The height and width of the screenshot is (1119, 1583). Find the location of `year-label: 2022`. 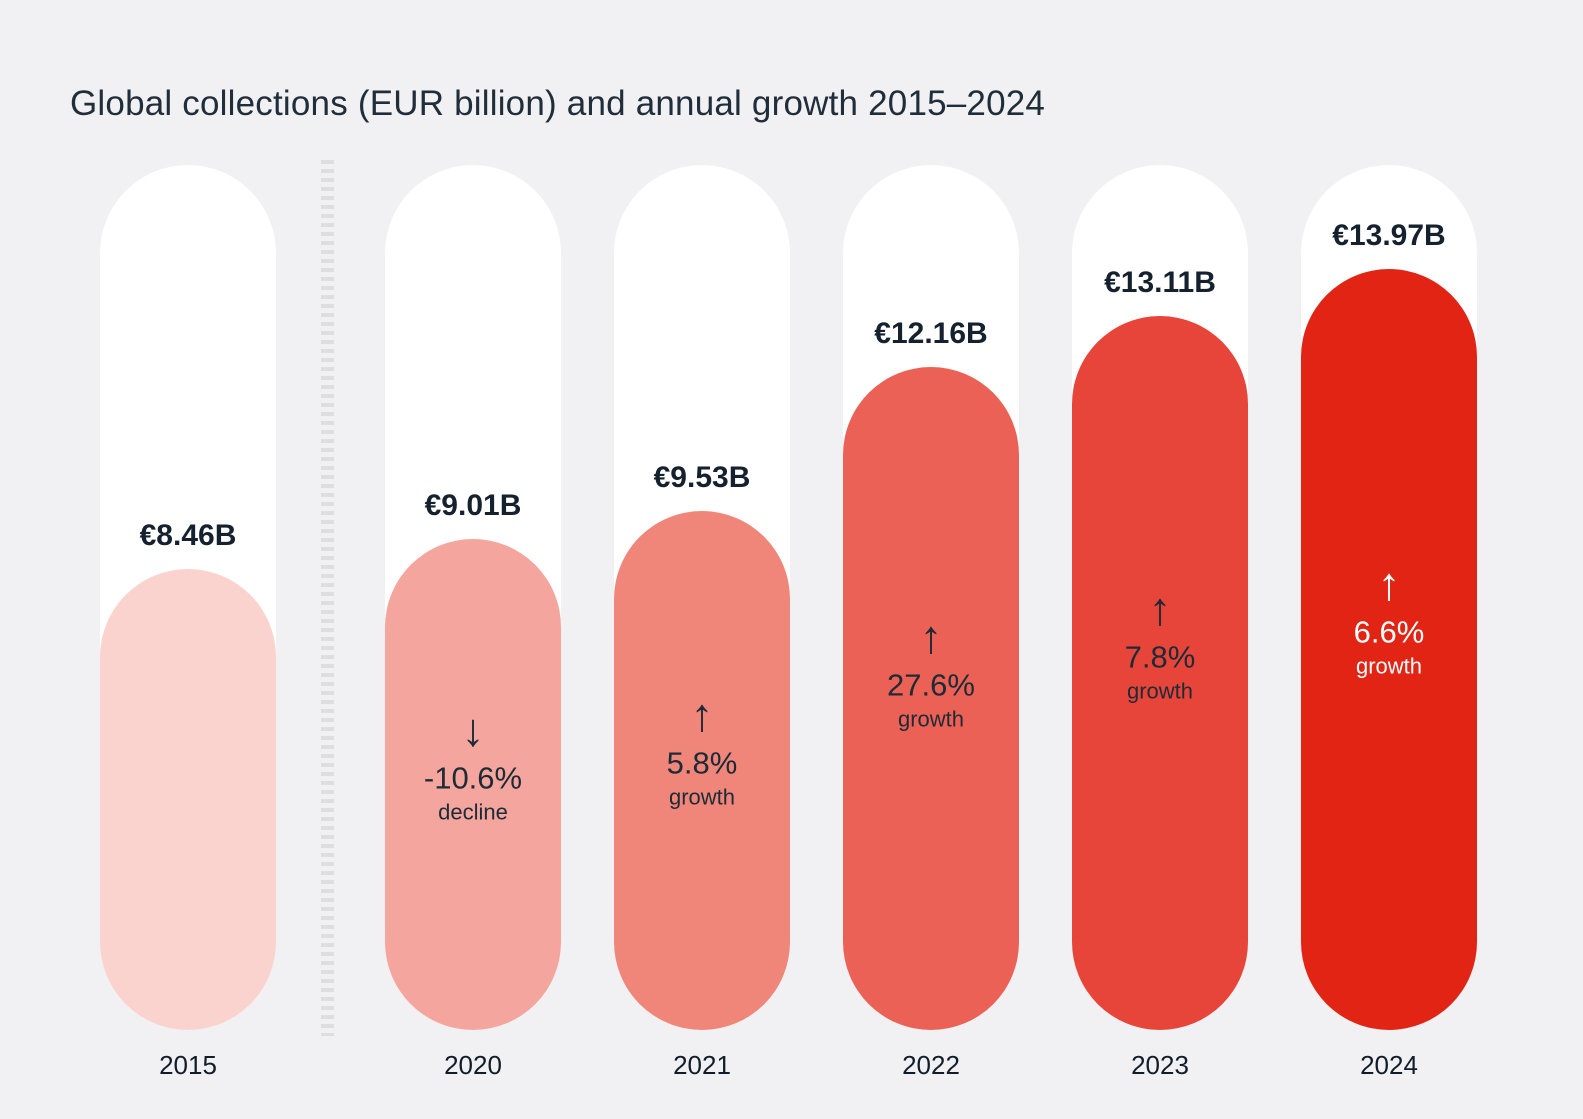

year-label: 2022 is located at coordinates (931, 1065).